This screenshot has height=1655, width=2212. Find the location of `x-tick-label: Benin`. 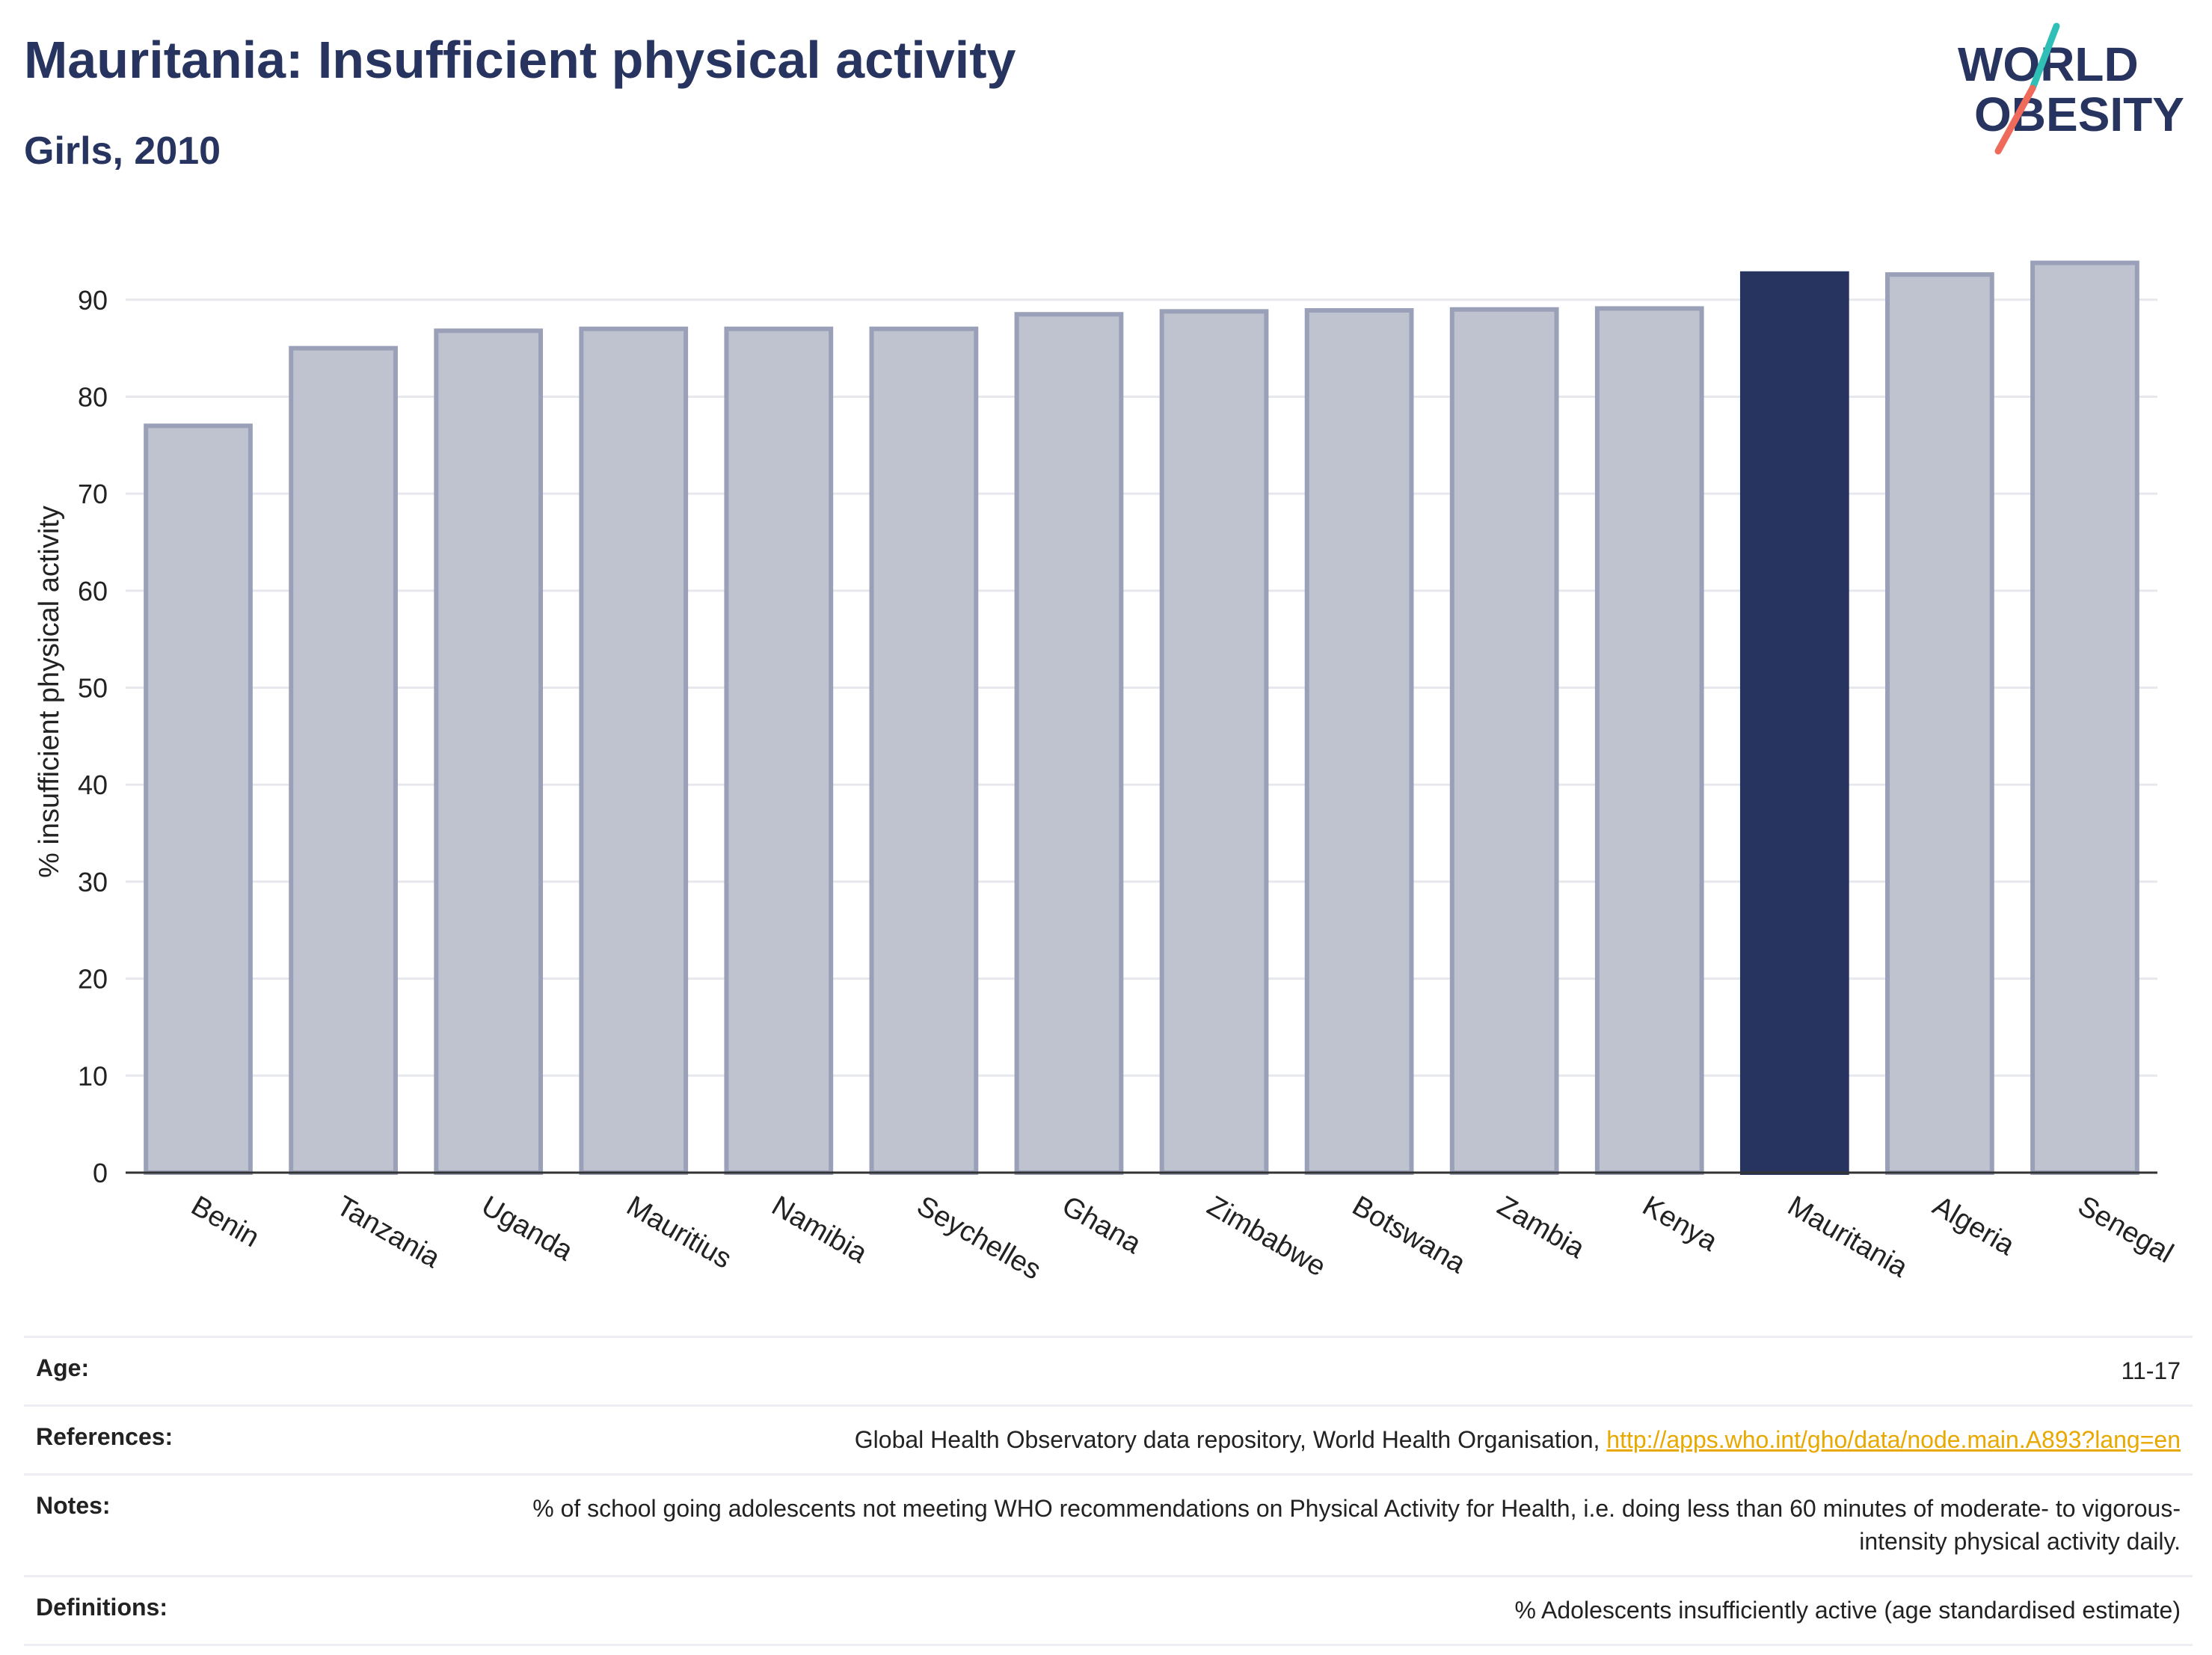

x-tick-label: Benin is located at coordinates (225, 1221).